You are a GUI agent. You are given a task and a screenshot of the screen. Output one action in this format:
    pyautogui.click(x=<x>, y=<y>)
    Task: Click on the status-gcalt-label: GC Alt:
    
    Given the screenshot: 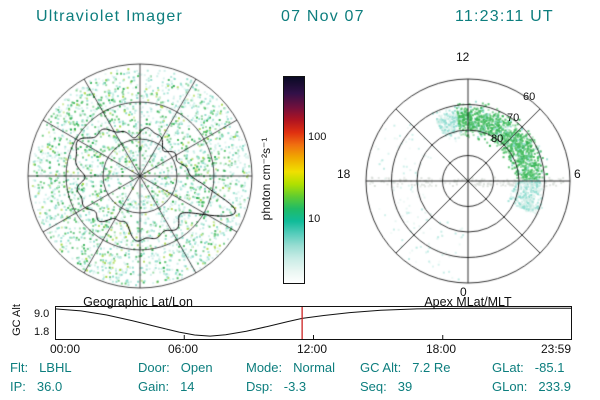 What is the action you would take?
    pyautogui.click(x=381, y=367)
    